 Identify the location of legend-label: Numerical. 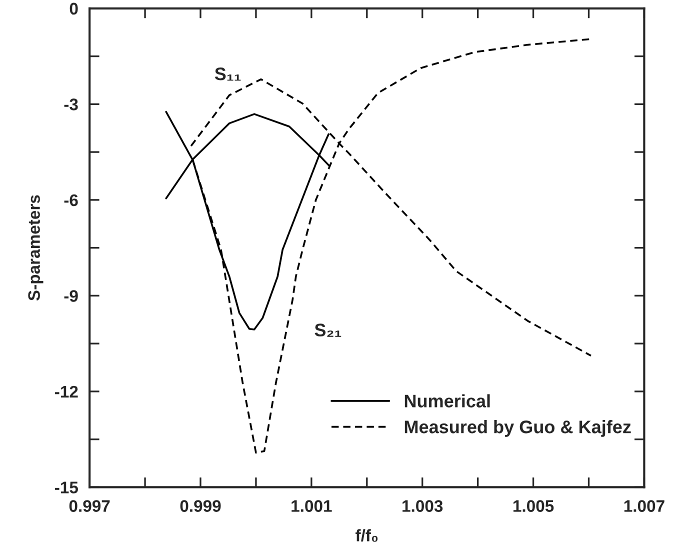
(447, 401).